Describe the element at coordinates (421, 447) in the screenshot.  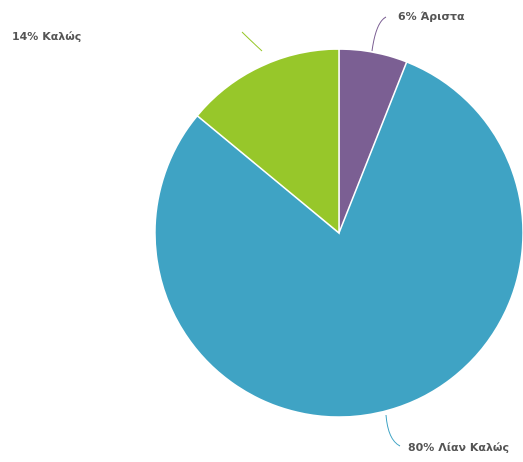
I see `slice-percent: 80%` at that location.